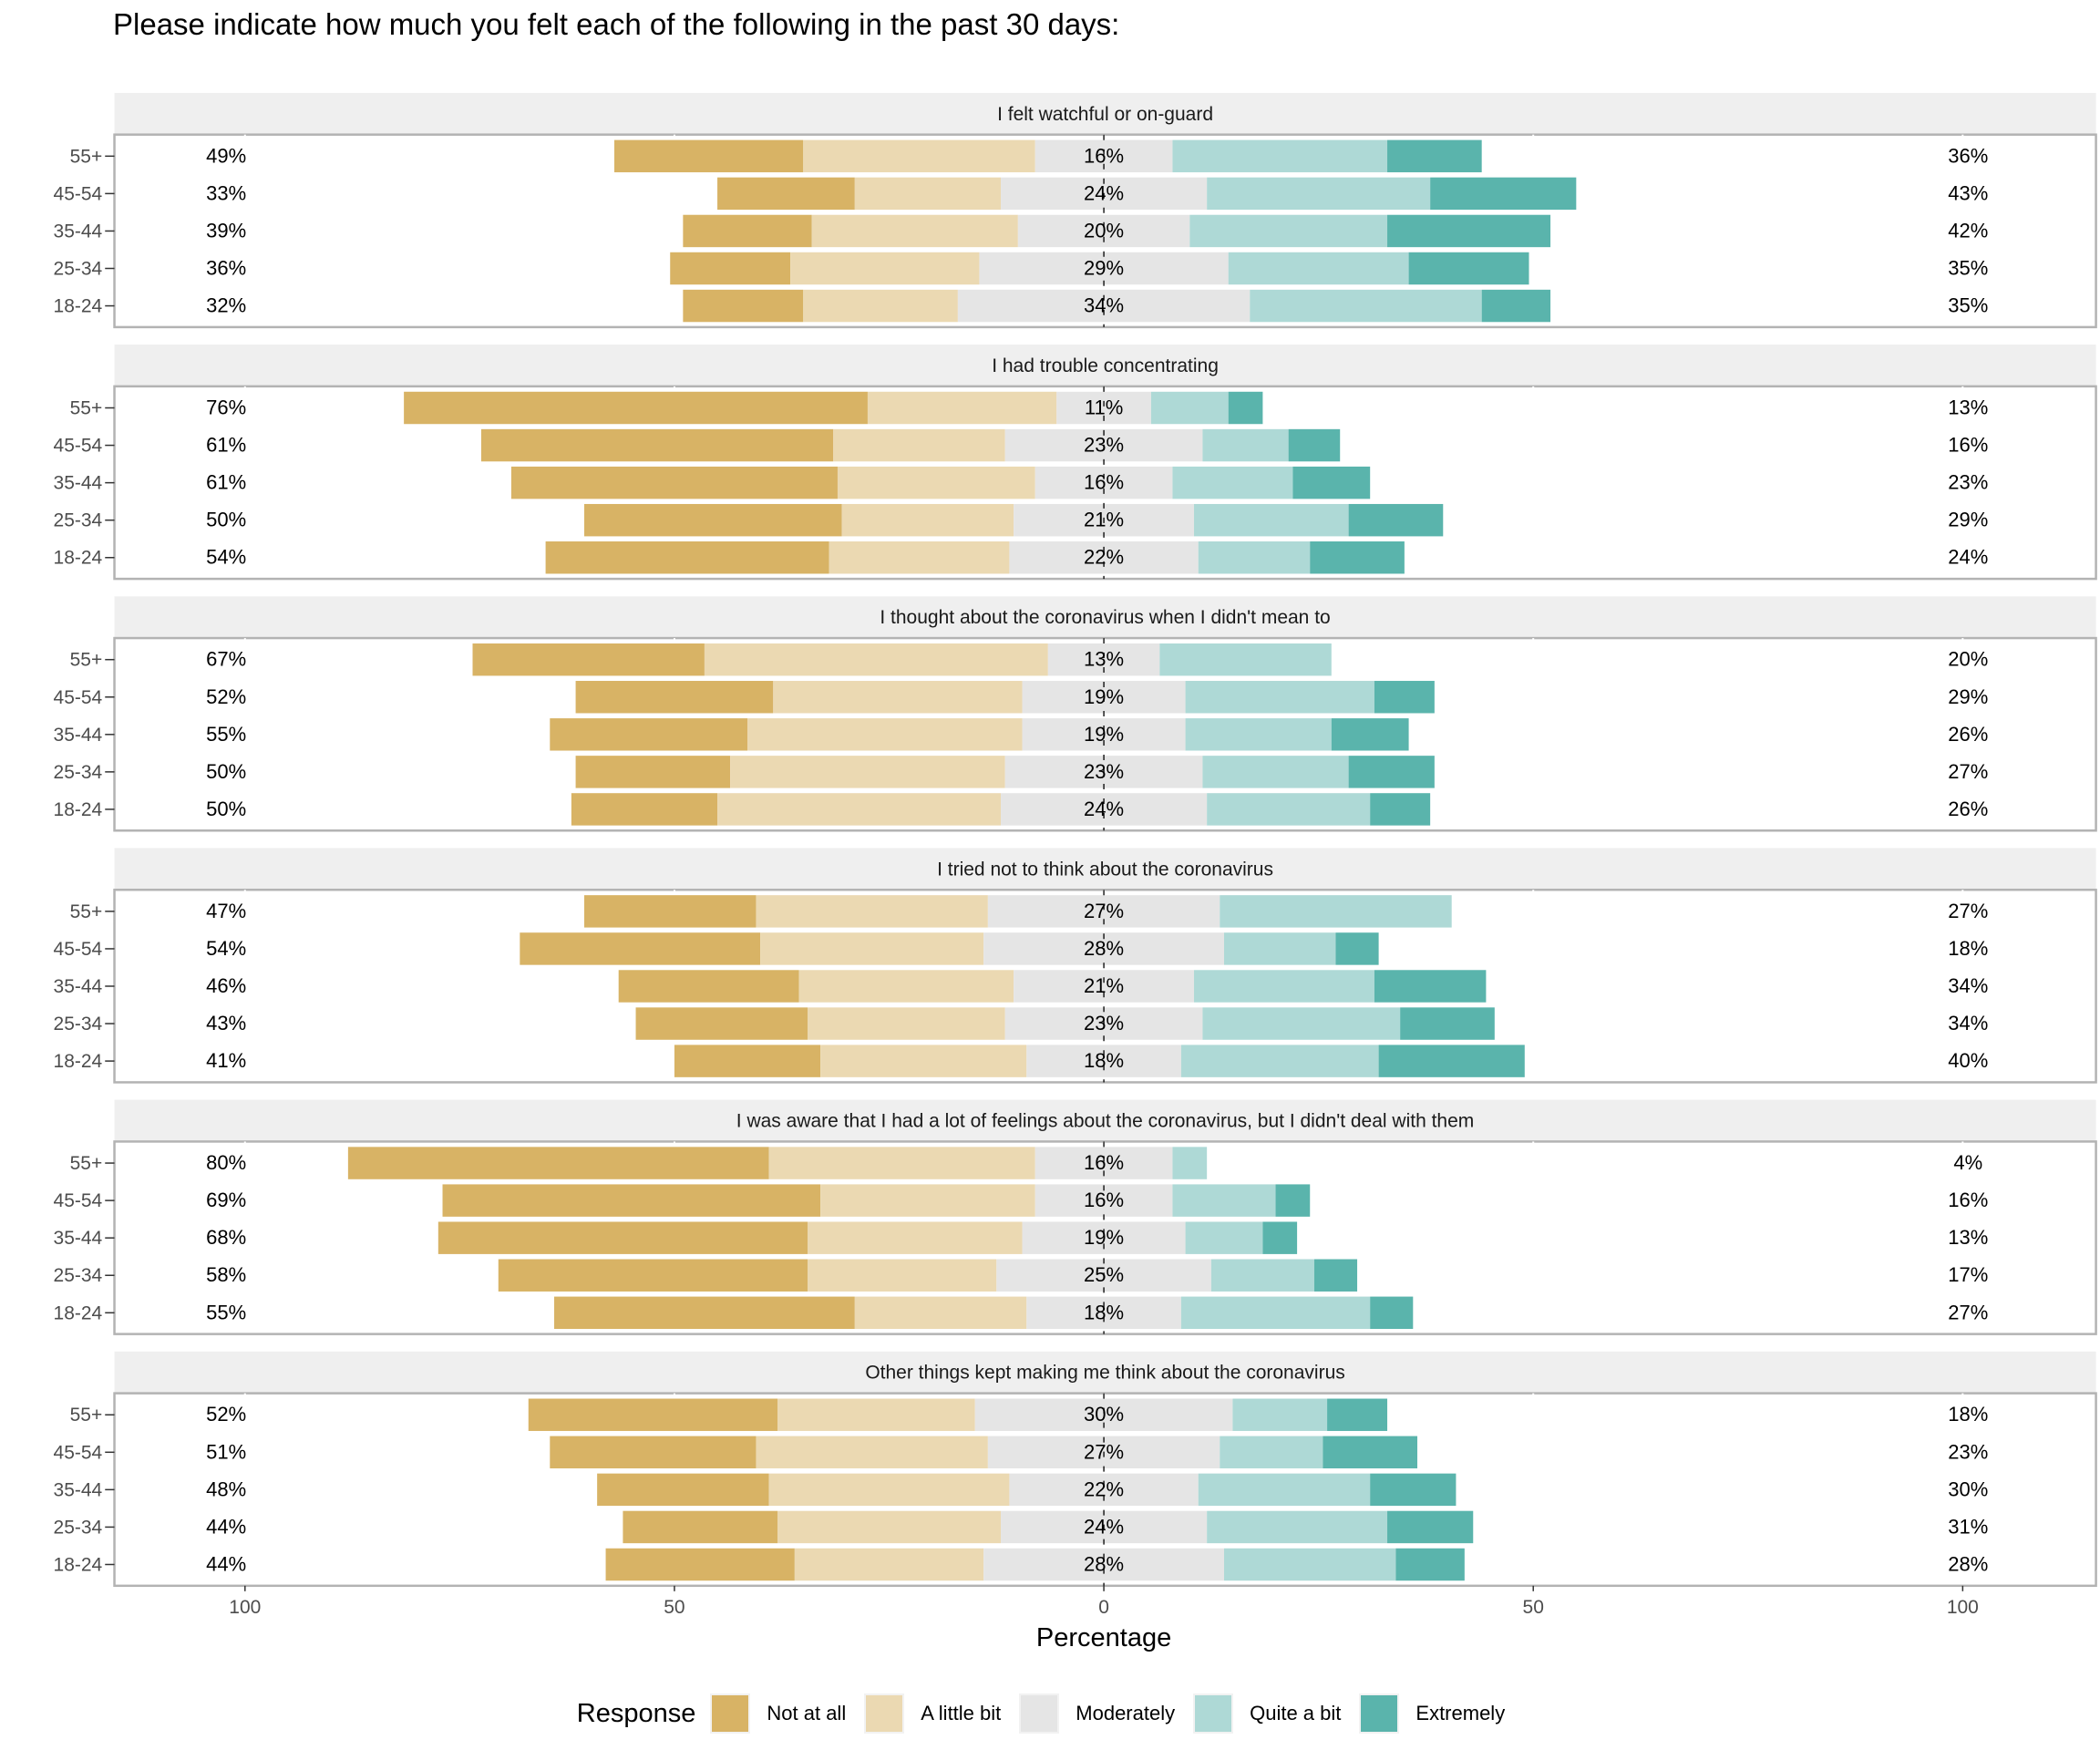  Describe the element at coordinates (226, 483) in the screenshot. I see `low-pct-label: 61%` at that location.